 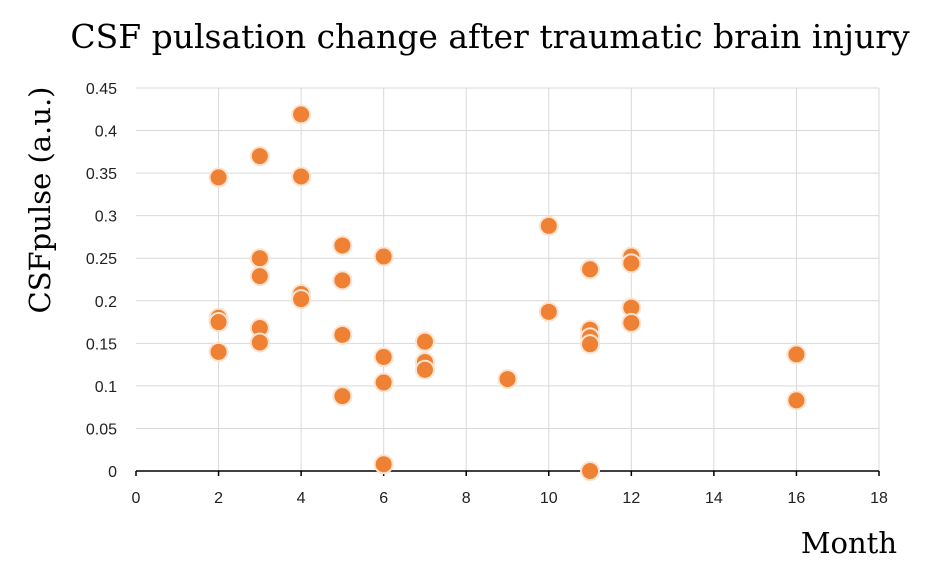 I want to click on x-tick-label: 12, so click(x=631, y=498).